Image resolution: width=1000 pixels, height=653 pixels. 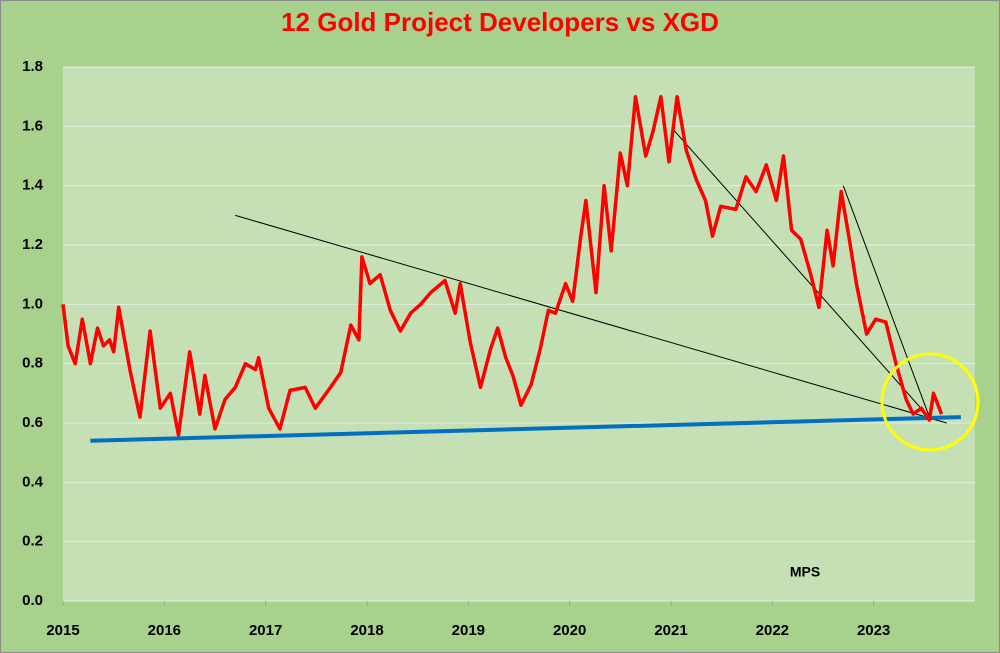 What do you see at coordinates (32, 363) in the screenshot?
I see `y-tick-label: 0.8` at bounding box center [32, 363].